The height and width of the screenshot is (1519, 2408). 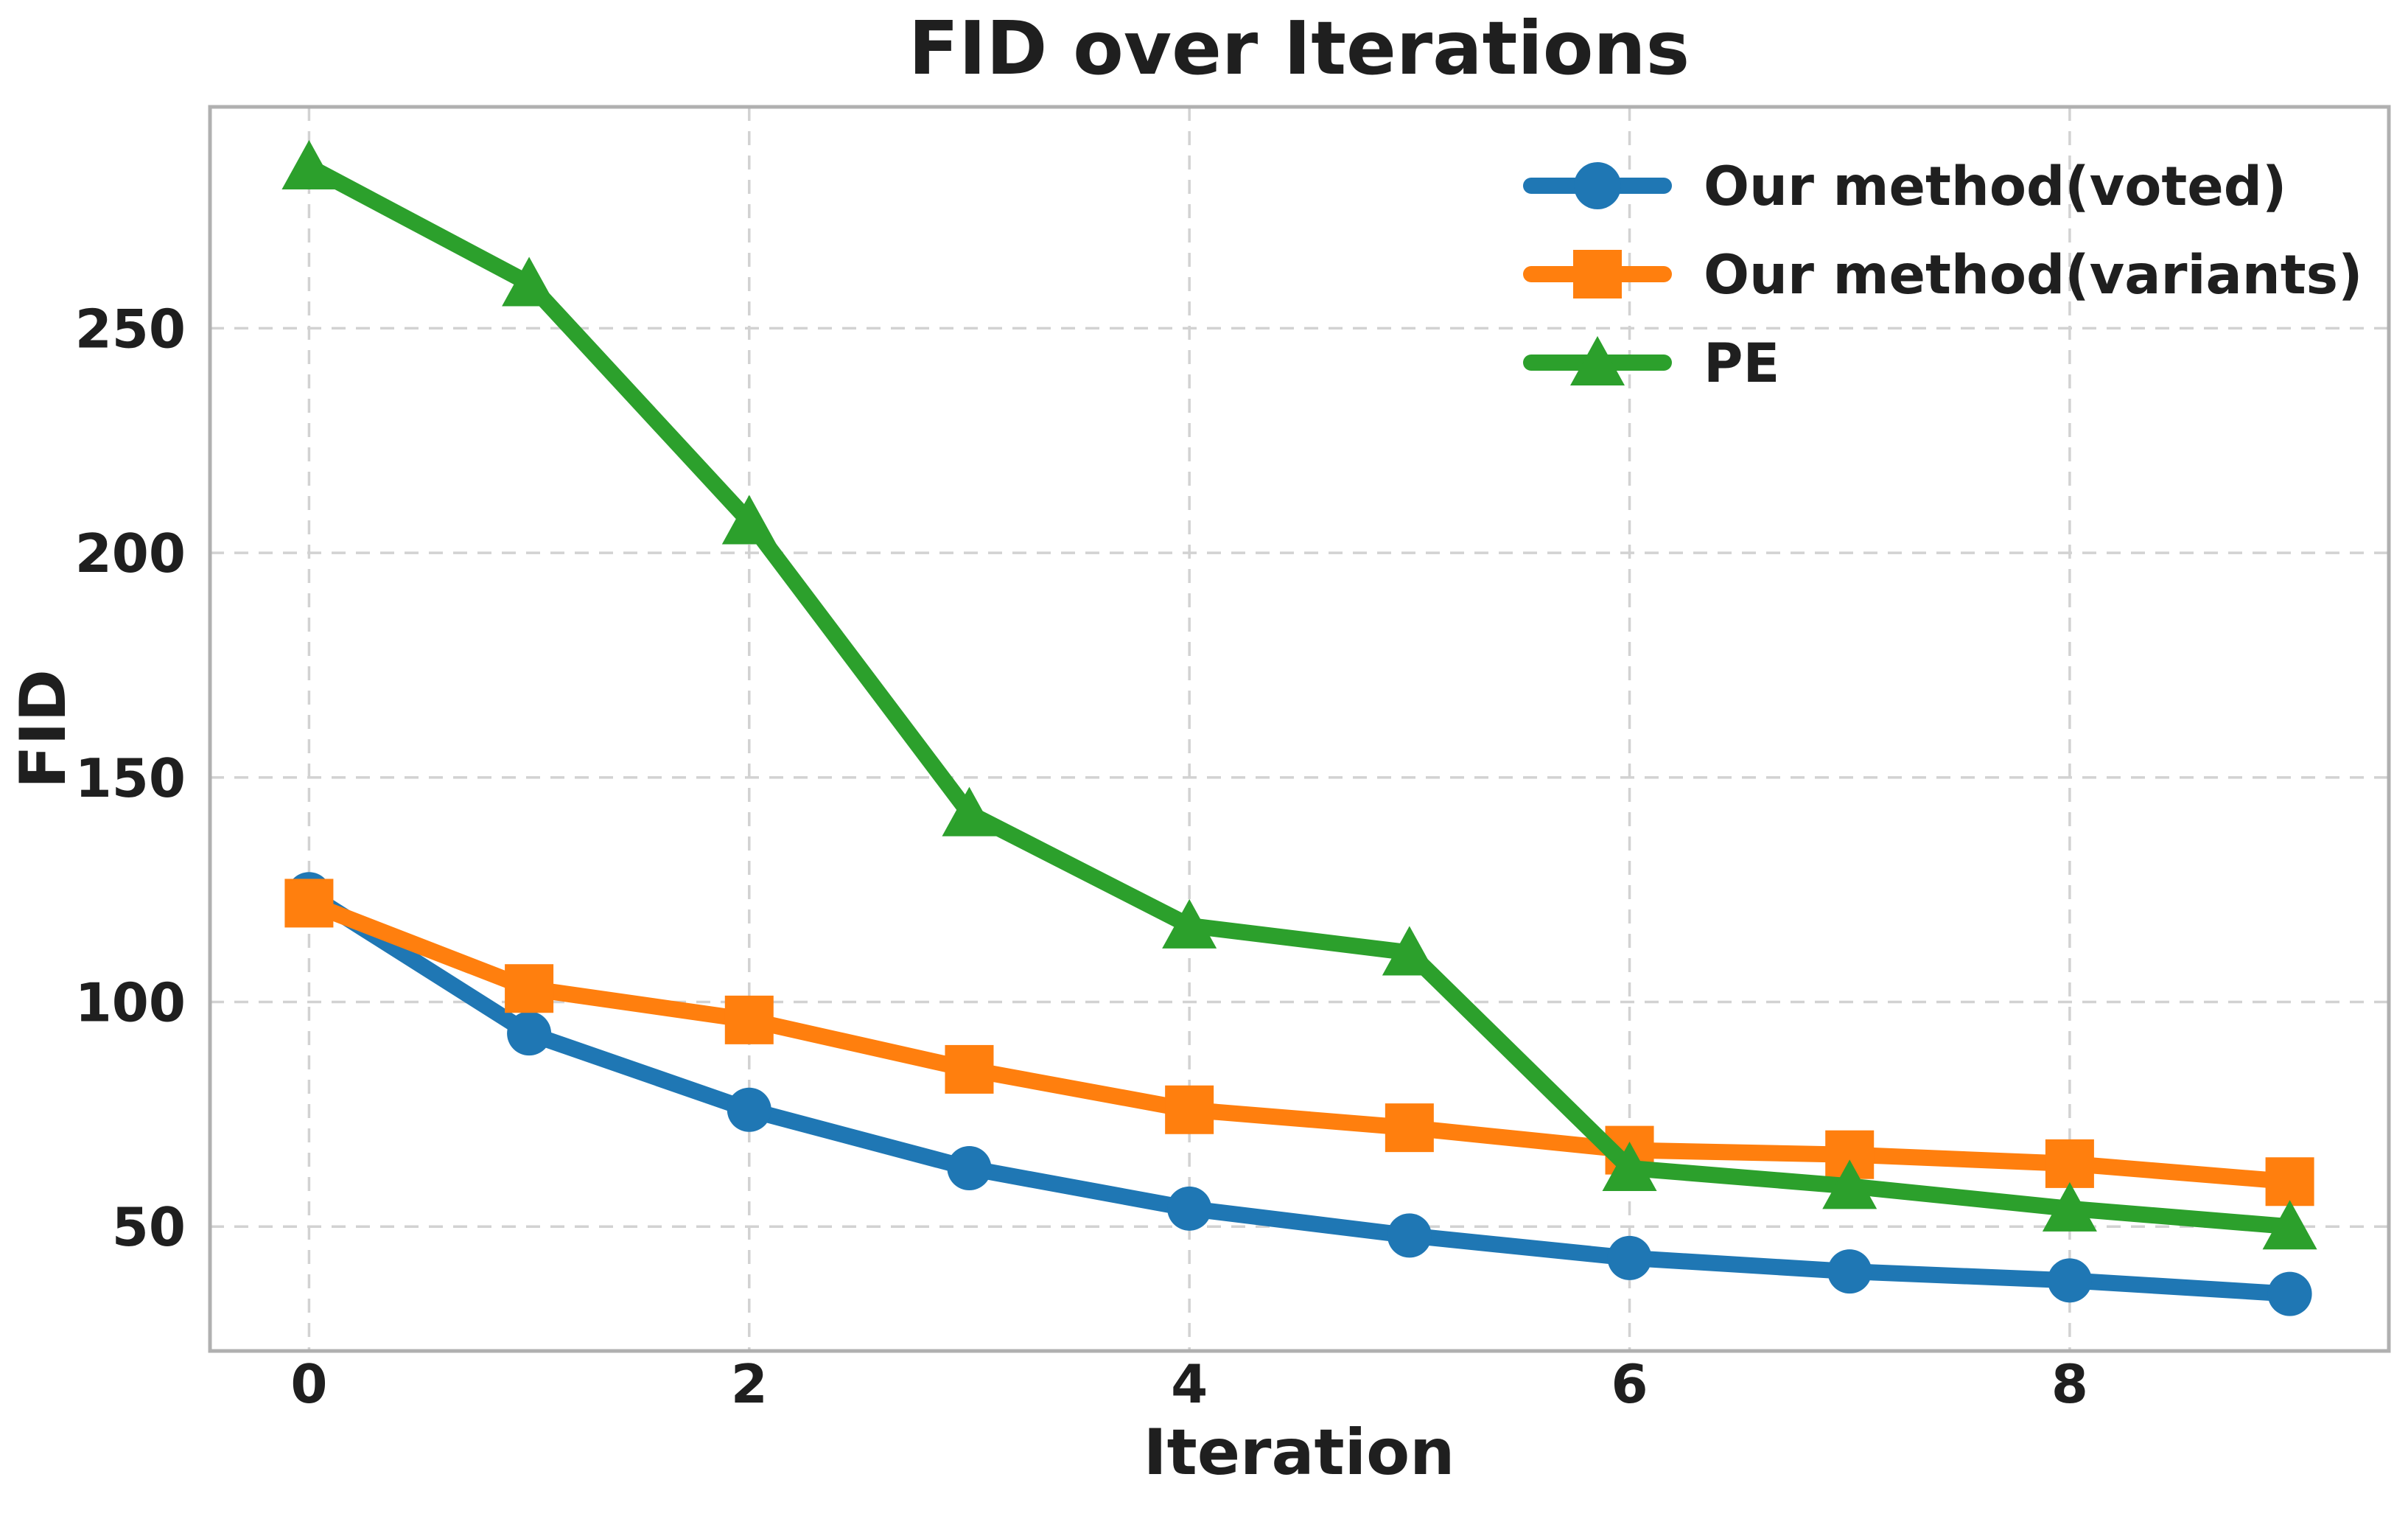 I want to click on x-tick-label: 4, so click(x=1189, y=1384).